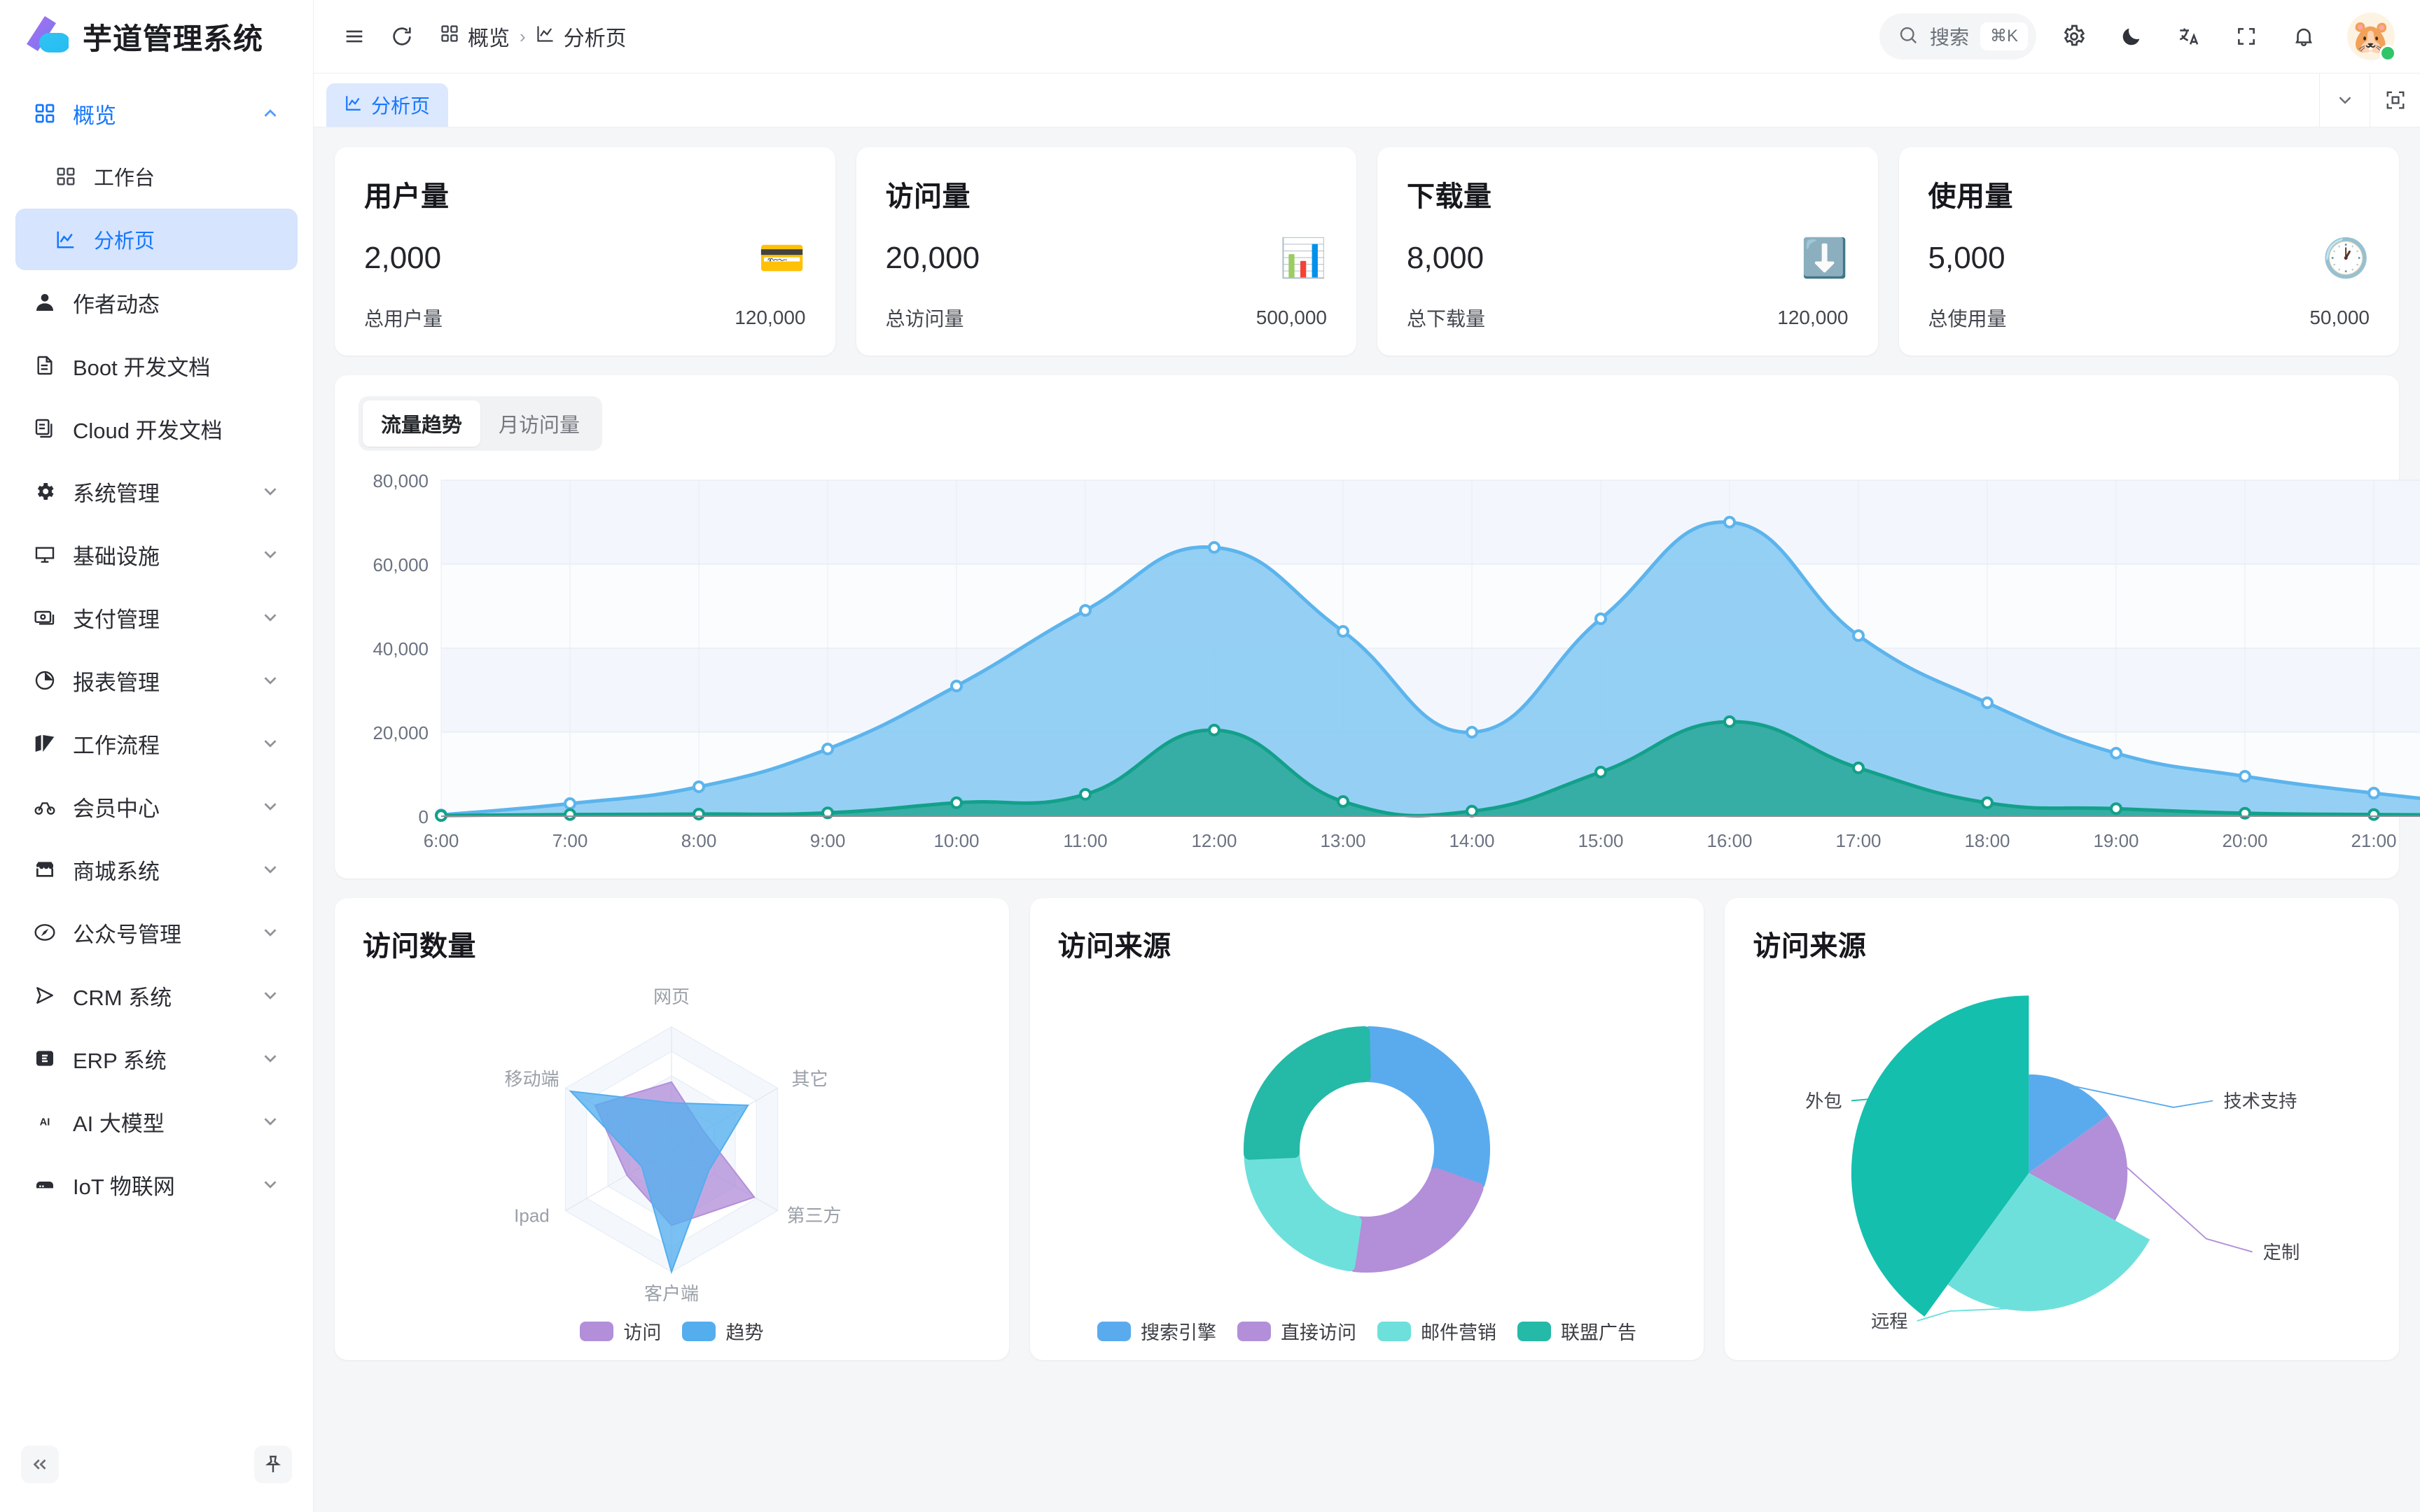 The width and height of the screenshot is (2420, 1512). Describe the element at coordinates (2303, 36) in the screenshot. I see `notification-icon` at that location.